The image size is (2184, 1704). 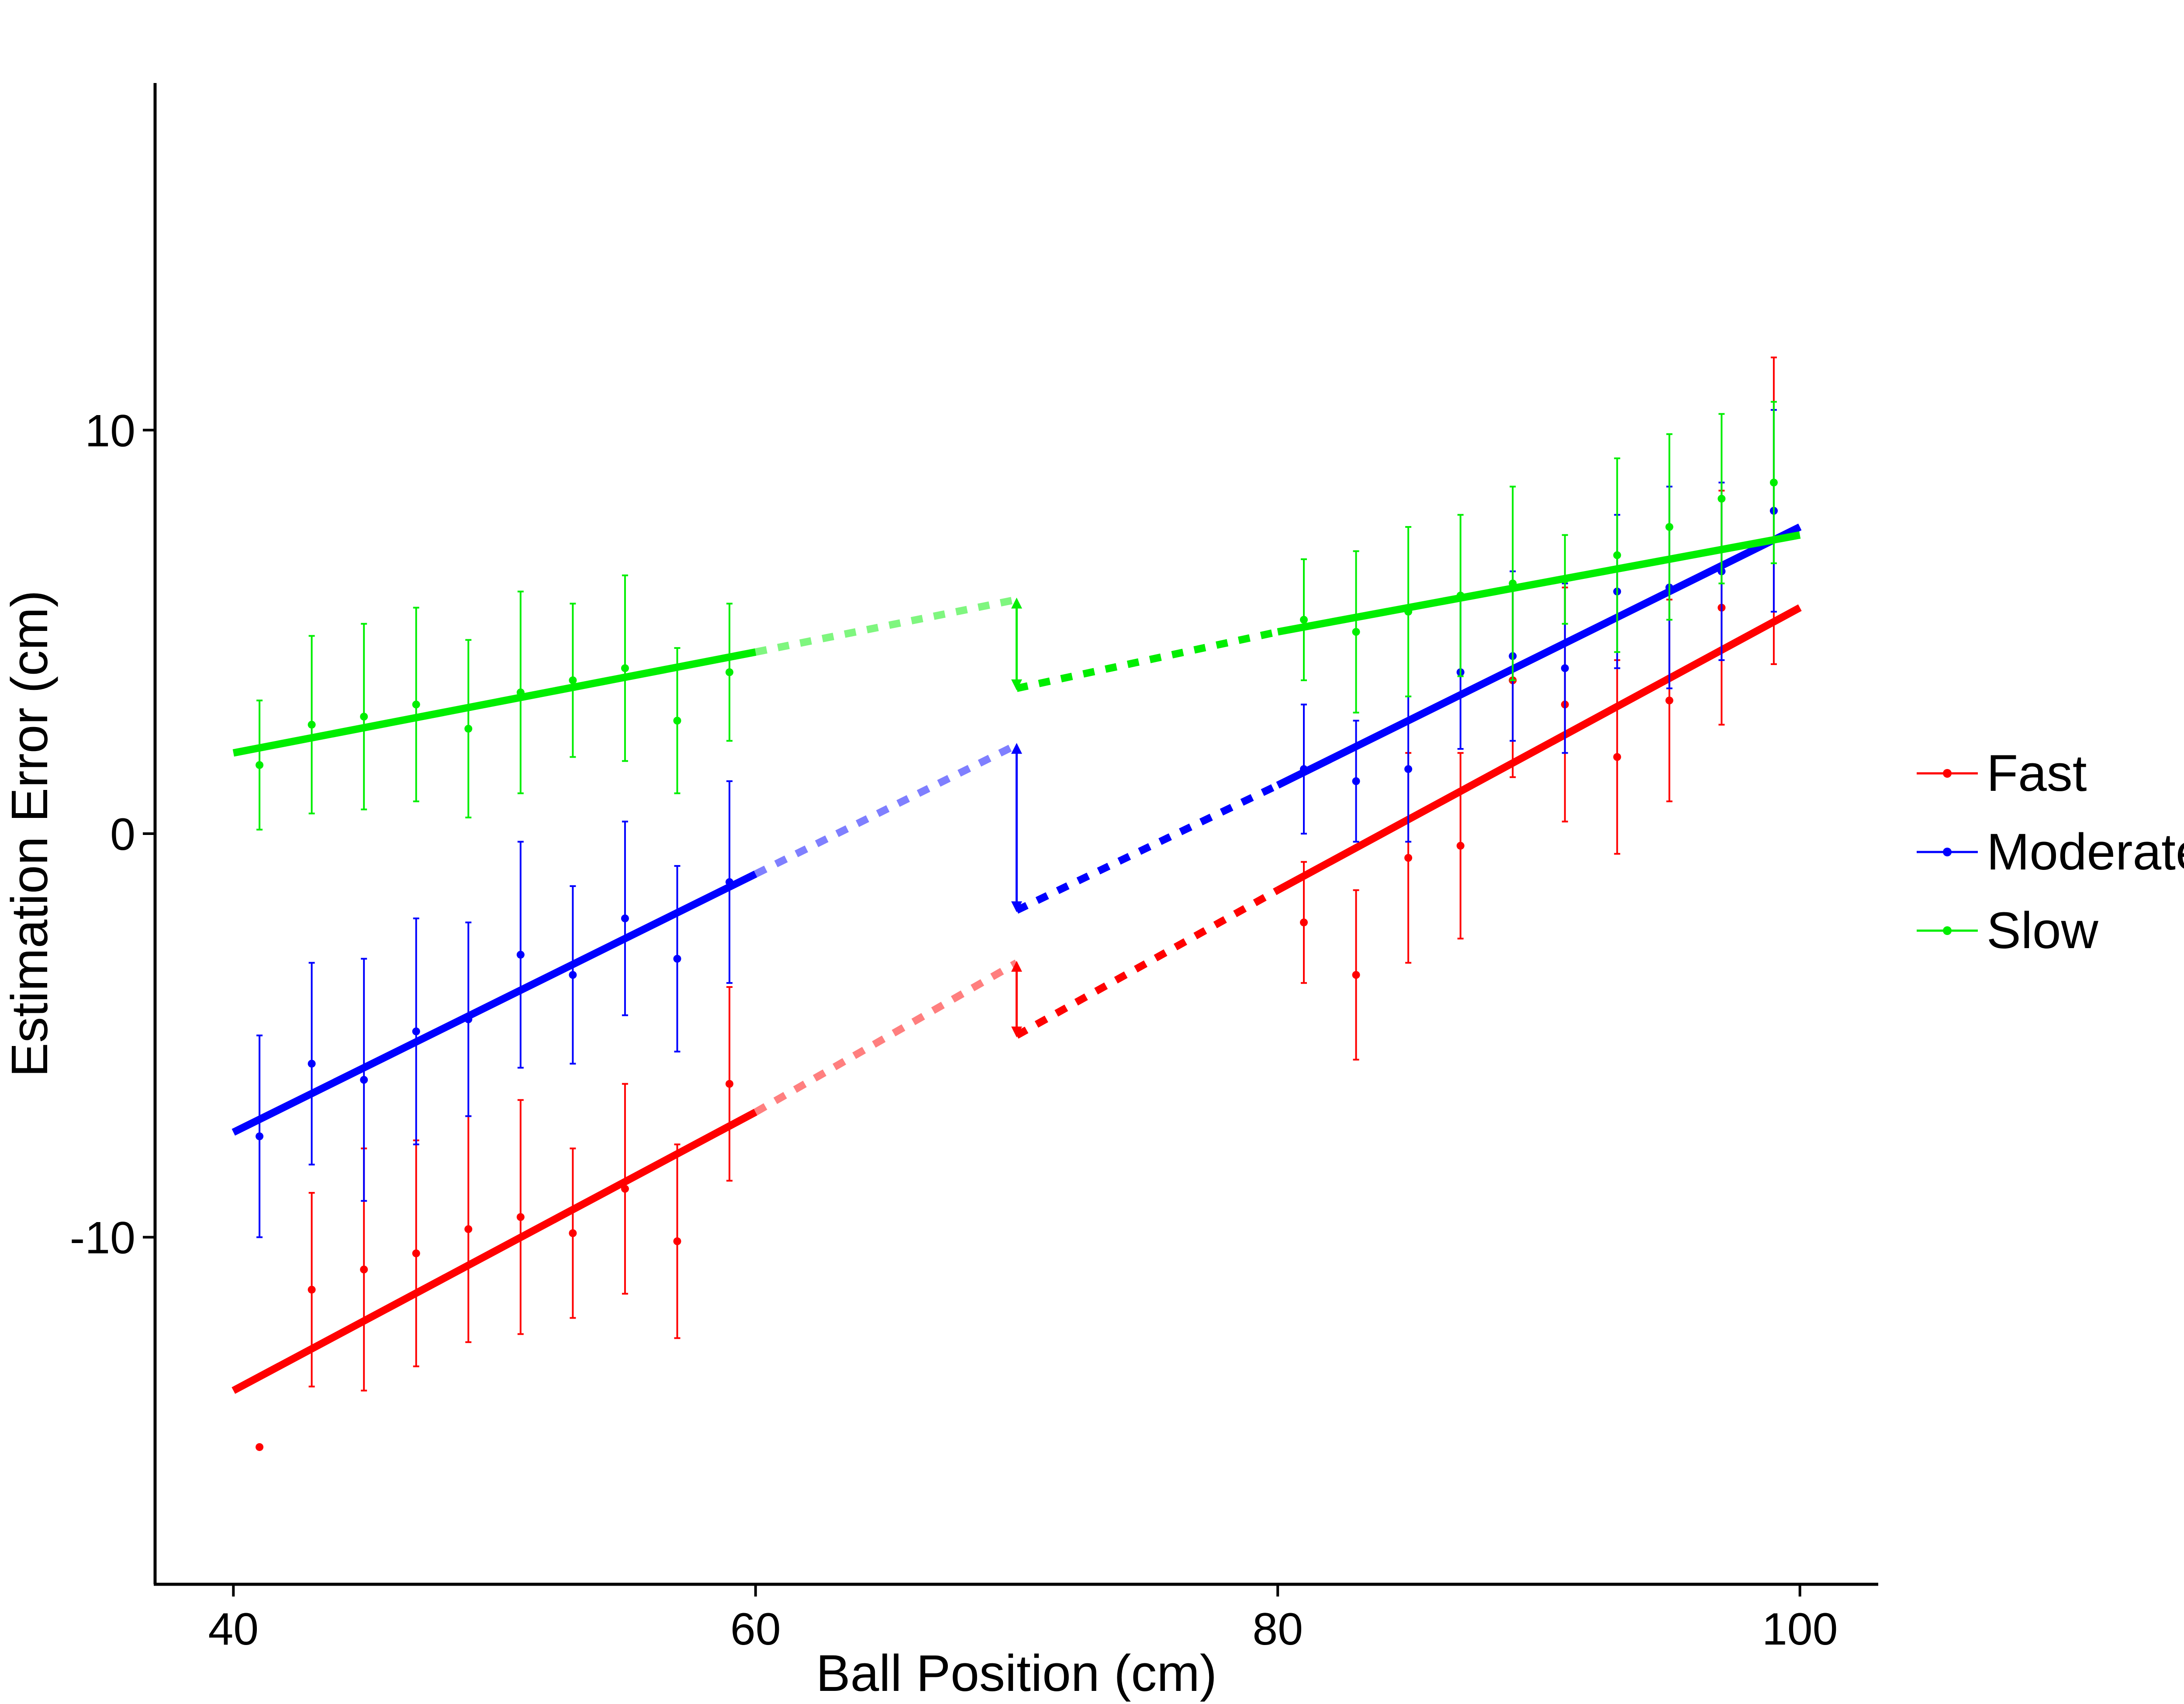 I want to click on legend: Fast Moderate Slow, so click(x=2050, y=852).